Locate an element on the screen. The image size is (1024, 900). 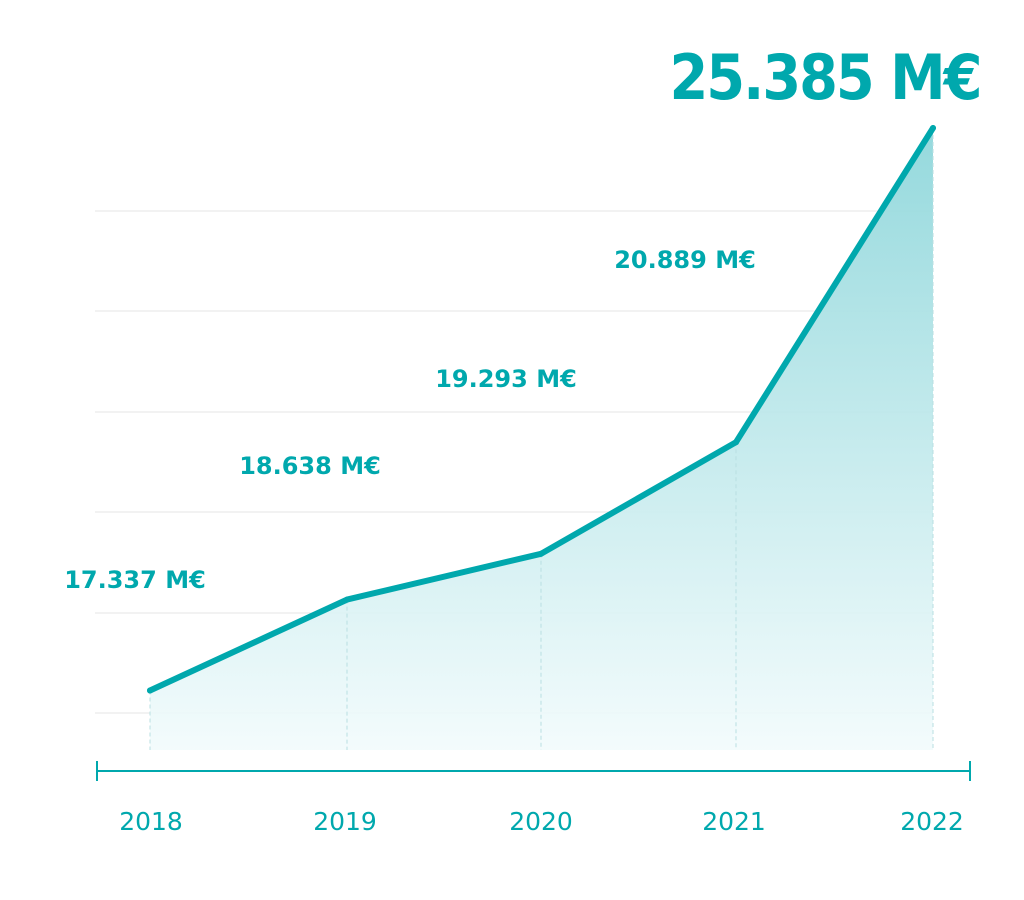
x-tick-2022: 2022 is located at coordinates (932, 821).